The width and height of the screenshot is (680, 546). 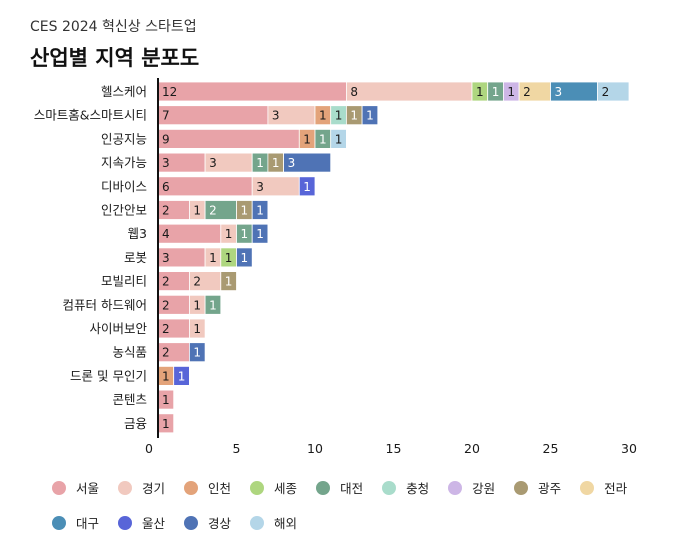 What do you see at coordinates (124, 162) in the screenshot?
I see `category-label: 지속가능` at bounding box center [124, 162].